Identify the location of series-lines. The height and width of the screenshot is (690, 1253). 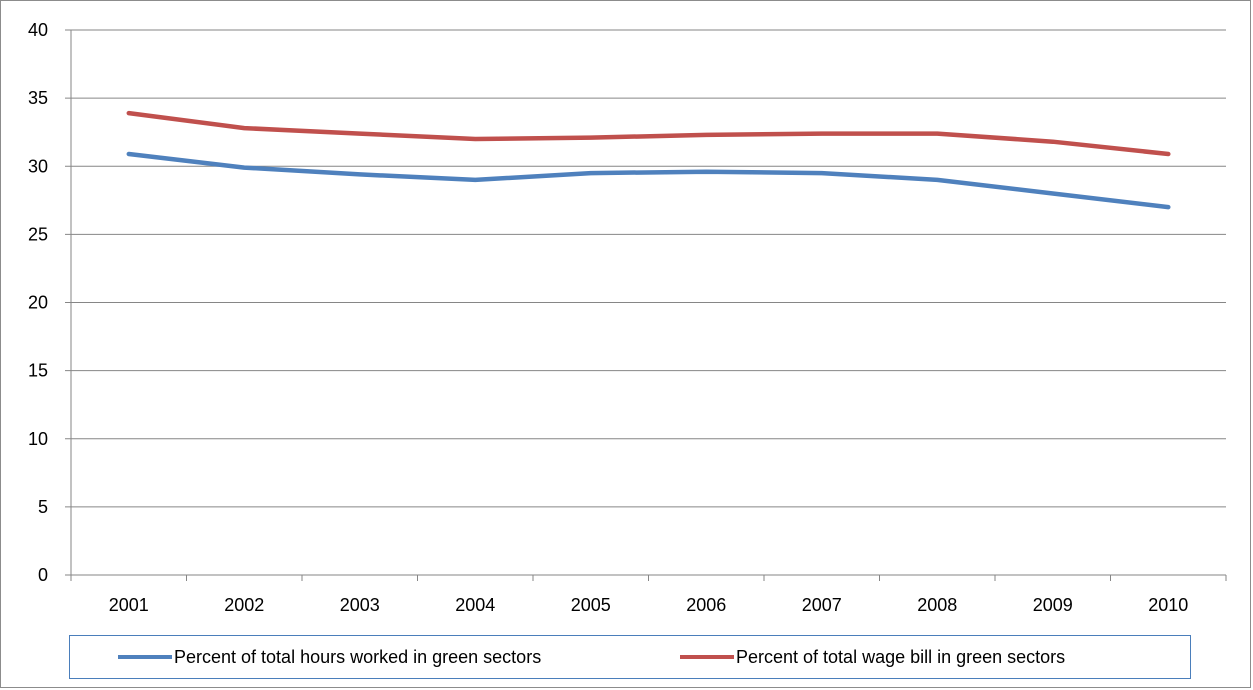
(648, 160).